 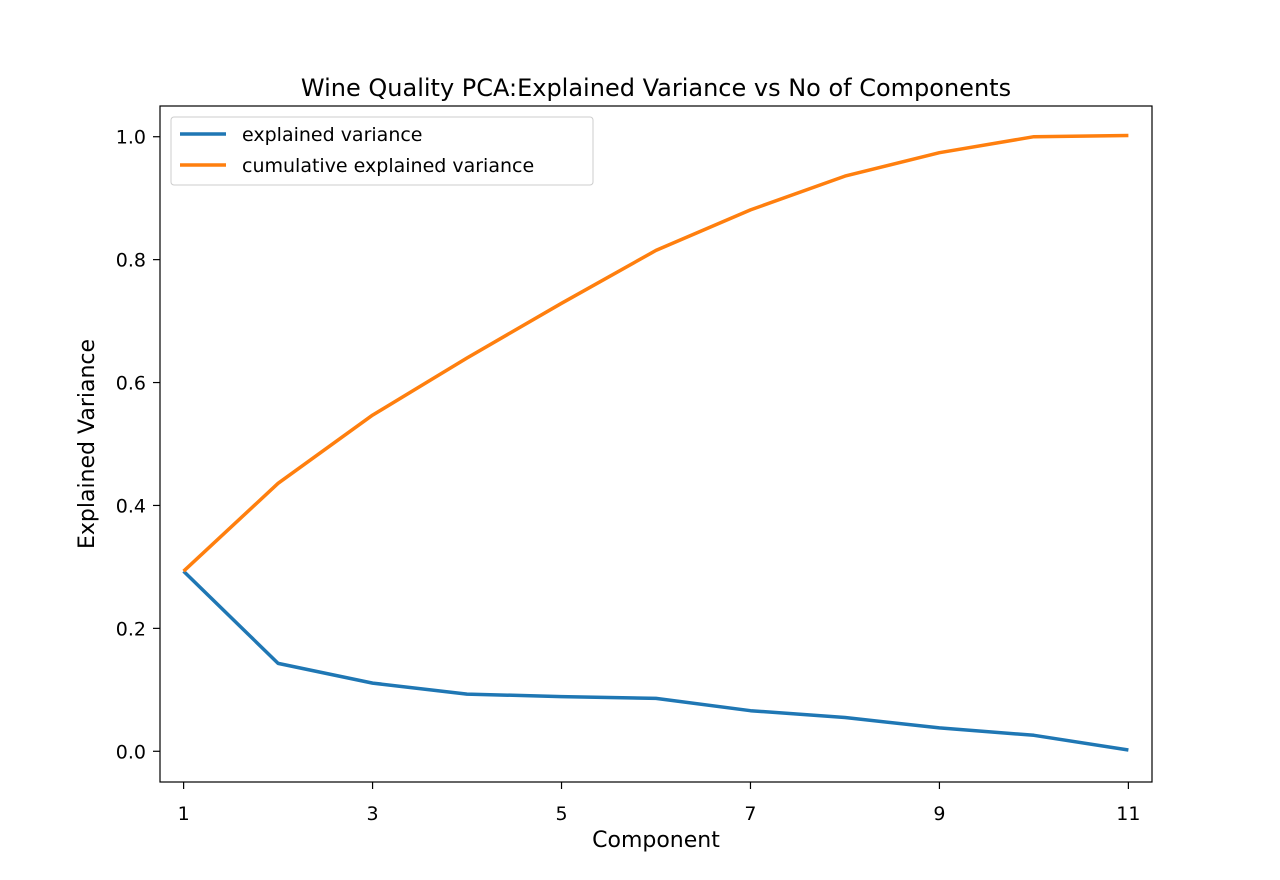 I want to click on x-axis-label: Component, so click(x=656, y=840).